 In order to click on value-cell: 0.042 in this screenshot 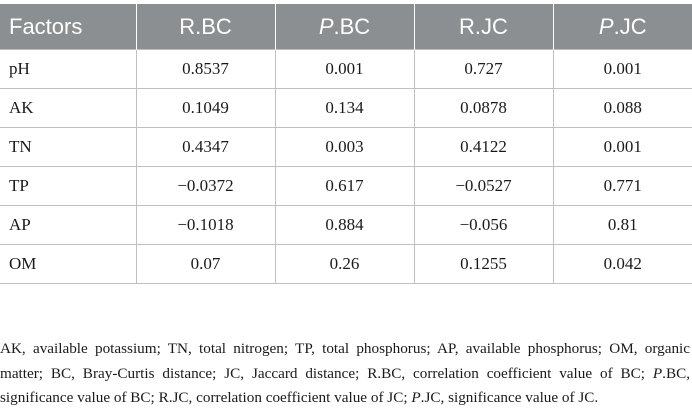, I will do `click(622, 264)`.